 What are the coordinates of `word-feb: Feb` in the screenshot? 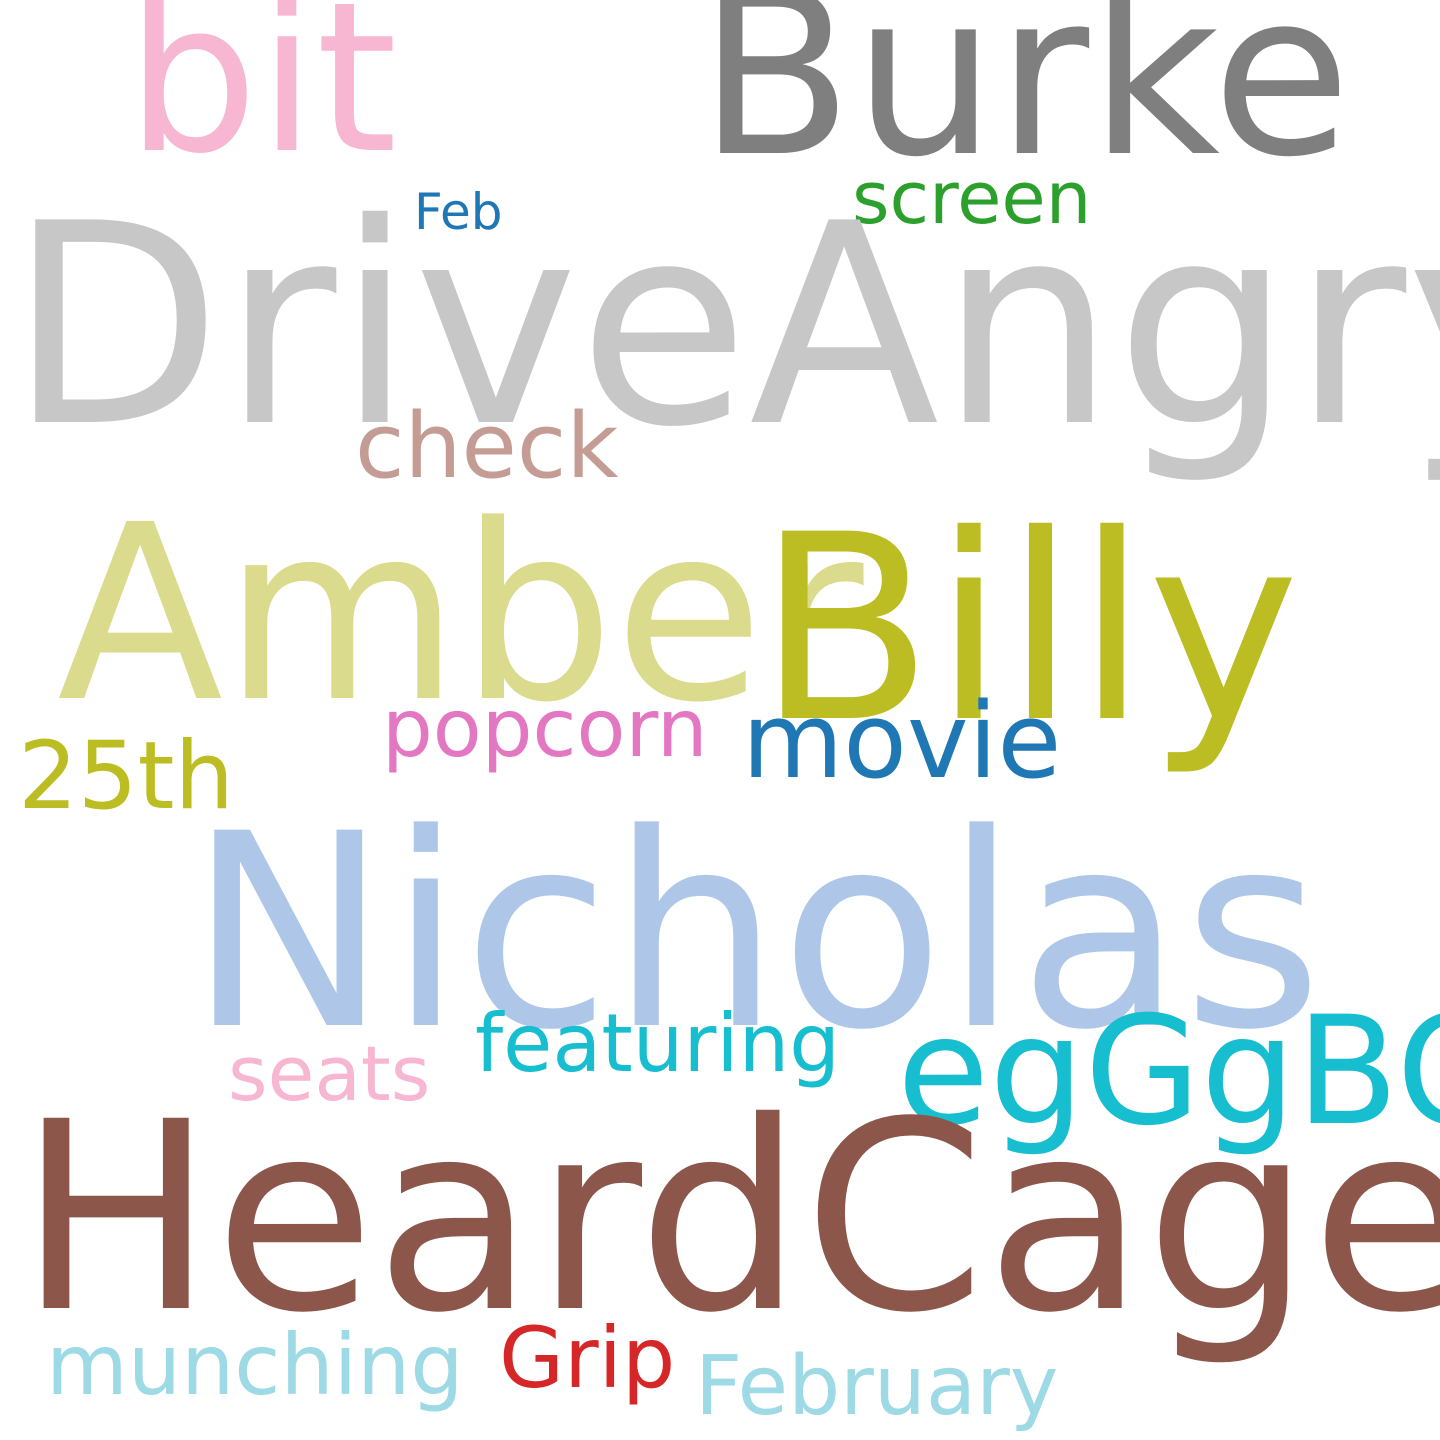 It's located at (458, 212).